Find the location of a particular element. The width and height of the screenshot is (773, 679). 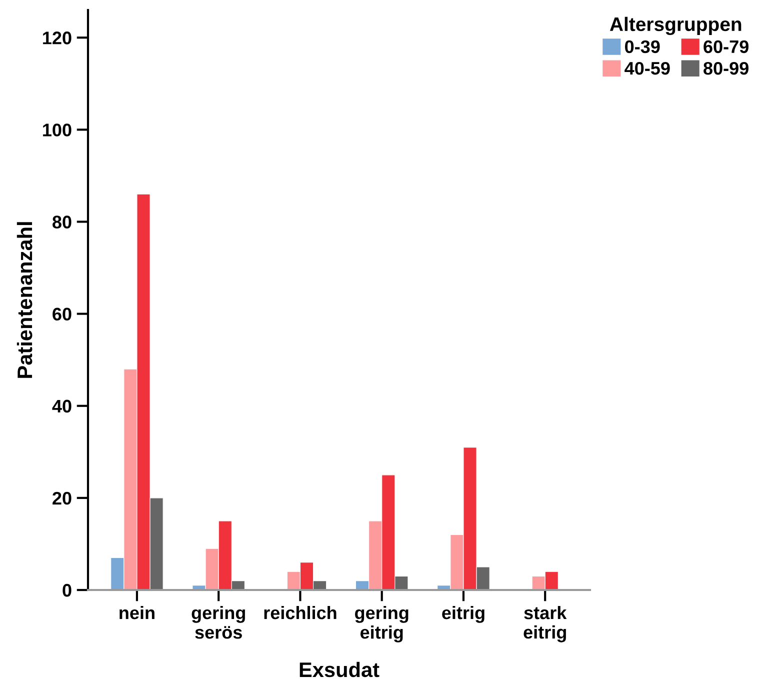

x-axis-title: Exsudat is located at coordinates (340, 670).